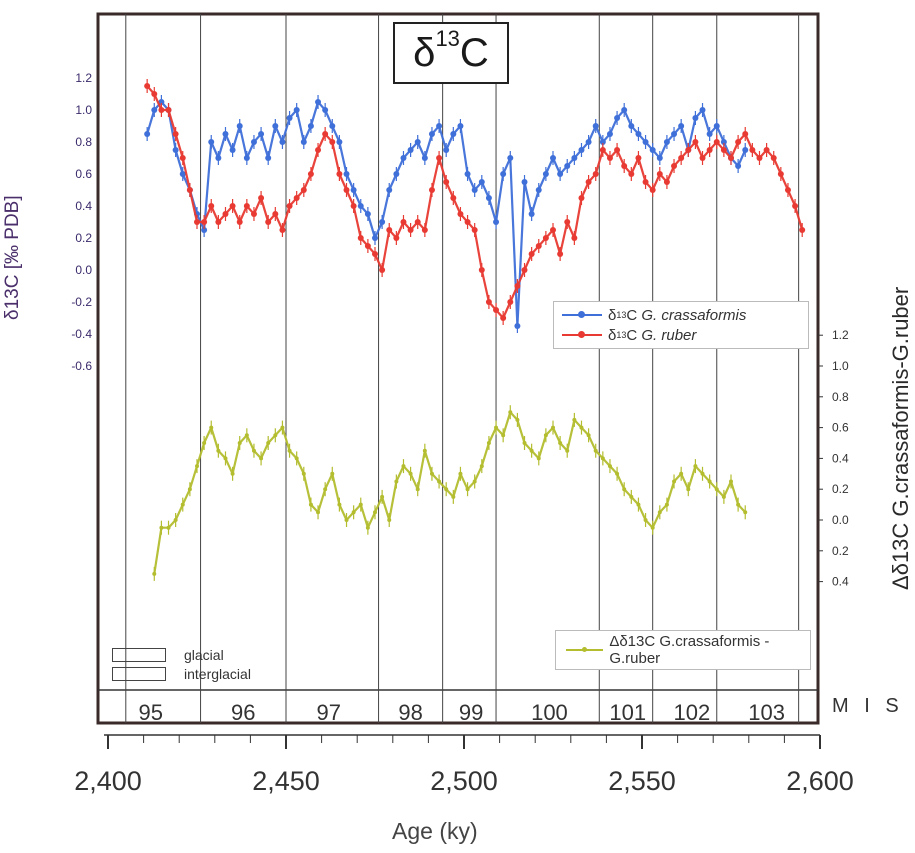 The width and height of the screenshot is (915, 853). I want to click on y-tick-label-left: 1.0, so click(83, 110).